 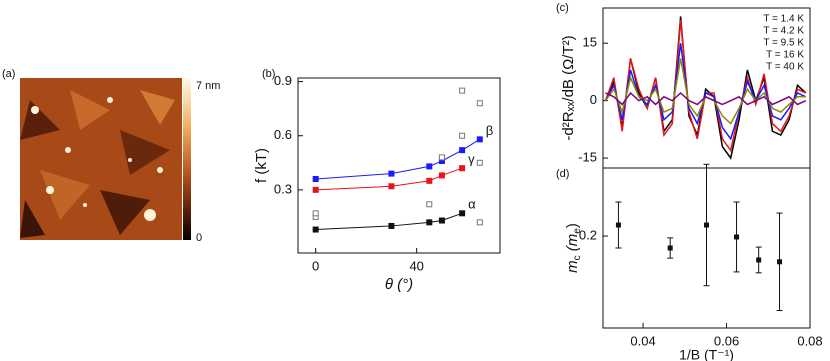 What do you see at coordinates (8, 74) in the screenshot?
I see `panel-label: (a)` at bounding box center [8, 74].